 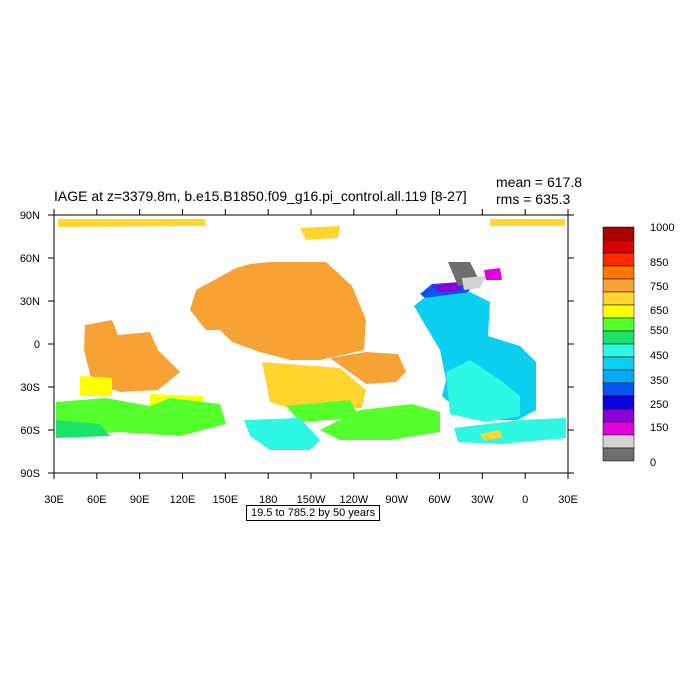 What do you see at coordinates (659, 287) in the screenshot?
I see `colorbar-label: 750` at bounding box center [659, 287].